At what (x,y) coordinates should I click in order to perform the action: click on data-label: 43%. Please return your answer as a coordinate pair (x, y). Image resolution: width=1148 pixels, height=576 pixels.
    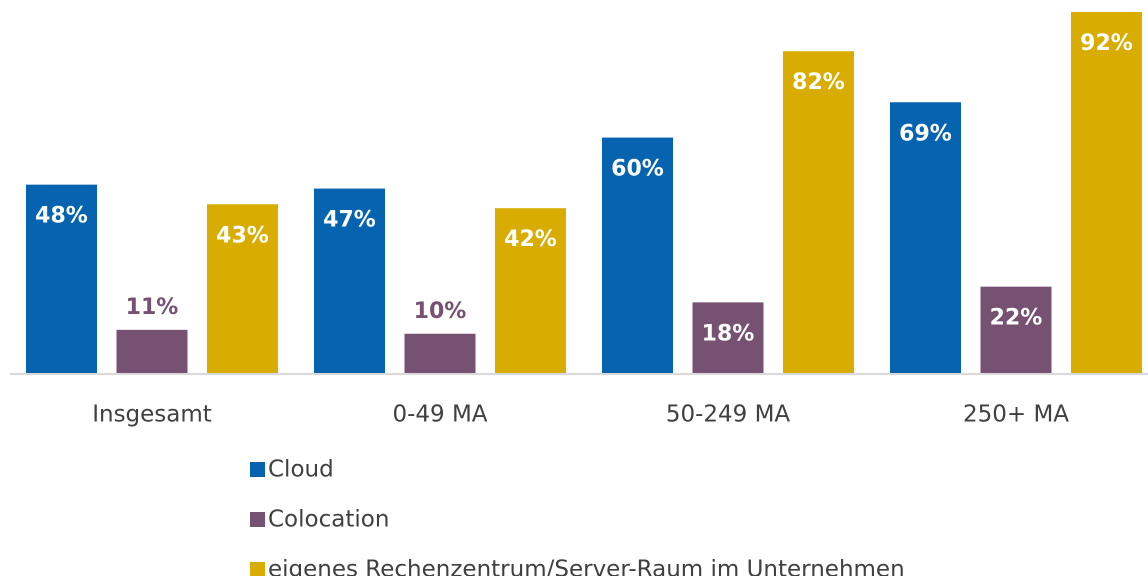
    Looking at the image, I should click on (242, 235).